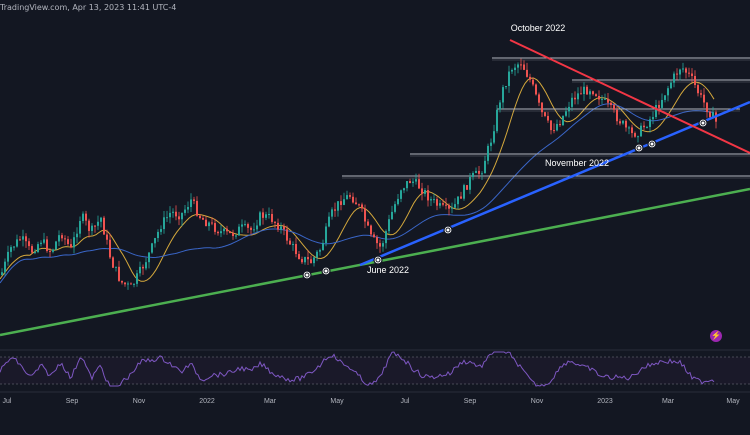 The height and width of the screenshot is (435, 750). Describe the element at coordinates (72, 401) in the screenshot. I see `x-tick-label: Sep` at that location.